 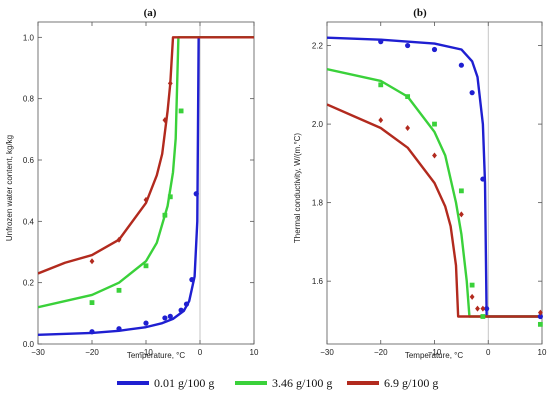 What do you see at coordinates (146, 352) in the screenshot?
I see `x-tick-label-a: −10` at bounding box center [146, 352].